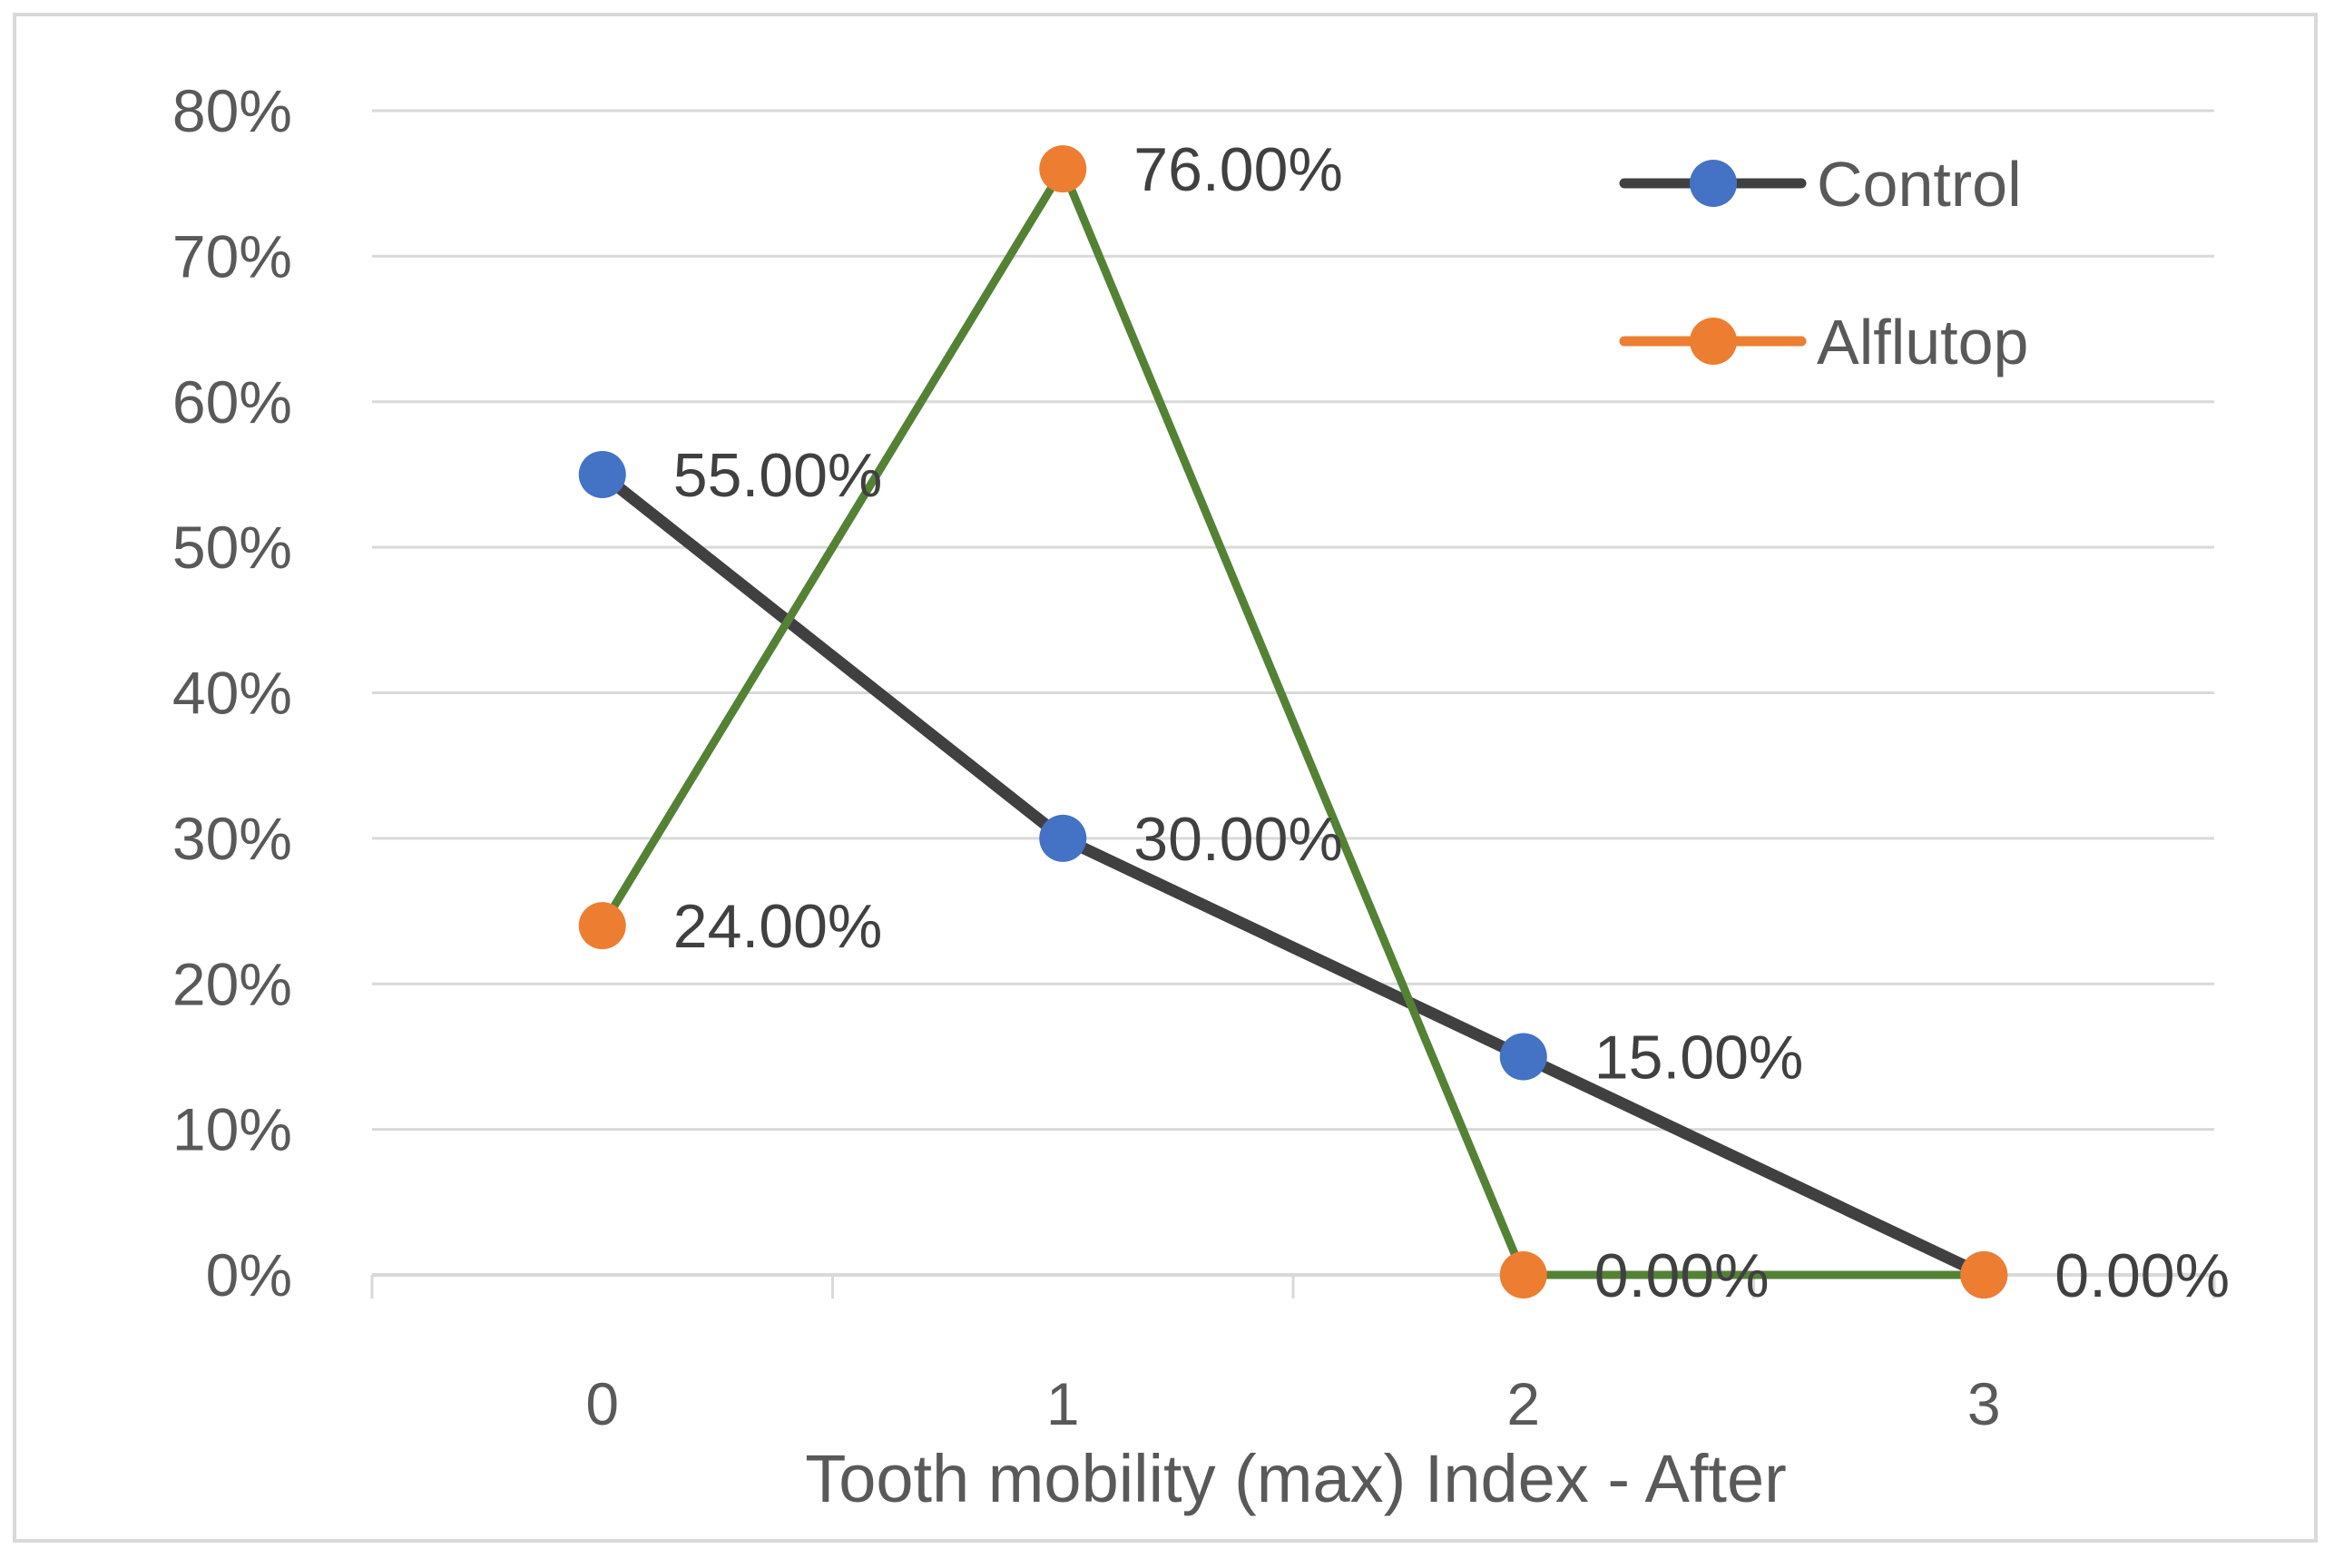 The image size is (2334, 1568). Describe the element at coordinates (1296, 1478) in the screenshot. I see `x-axis-title: Tooth mobility (max) Index - After` at that location.